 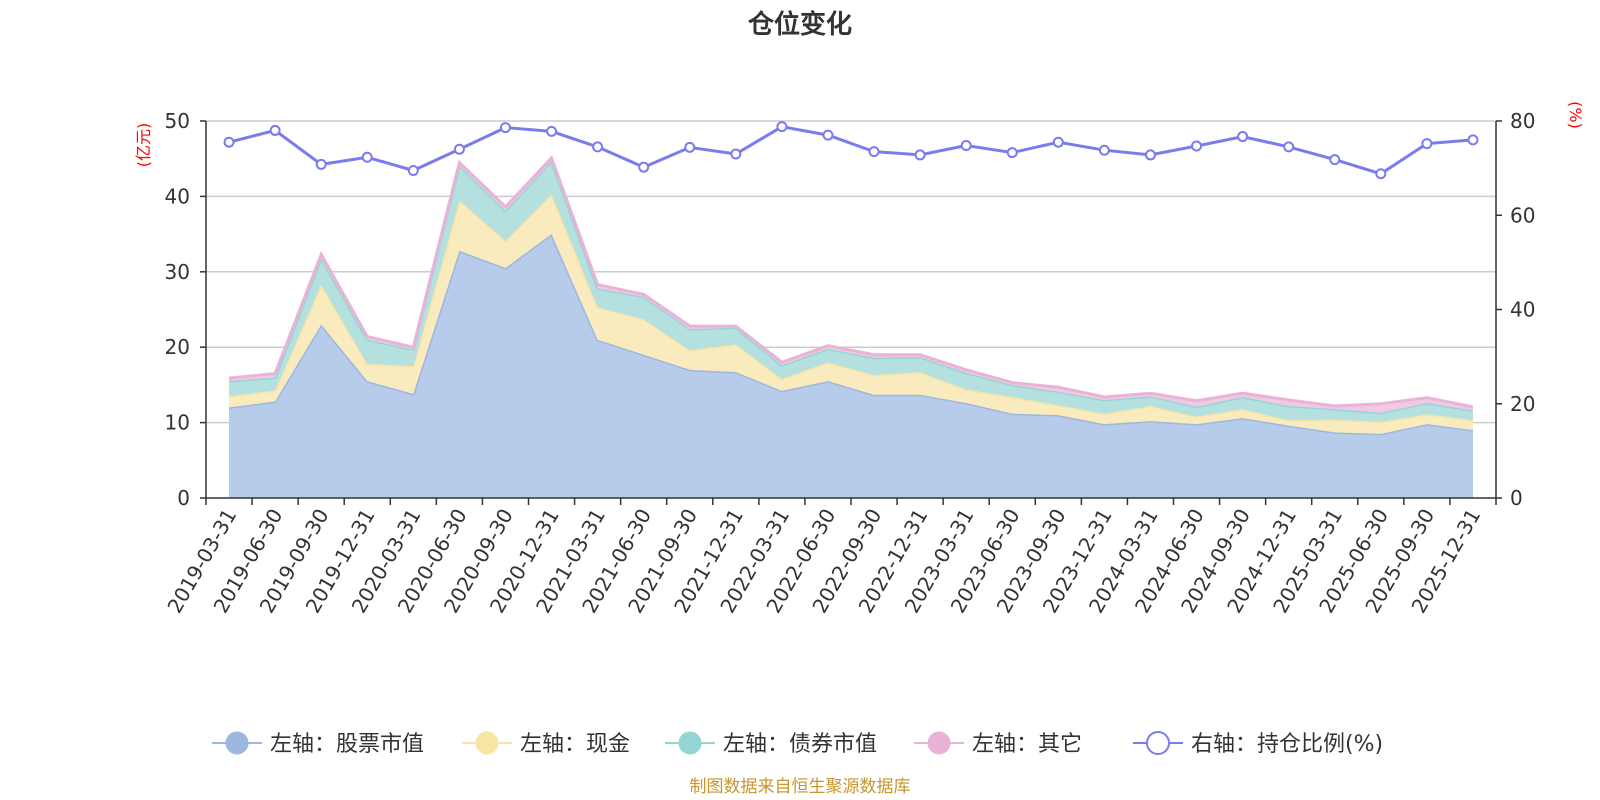 What do you see at coordinates (1516, 498) in the screenshot?
I see `right-tick-label-0: 0` at bounding box center [1516, 498].